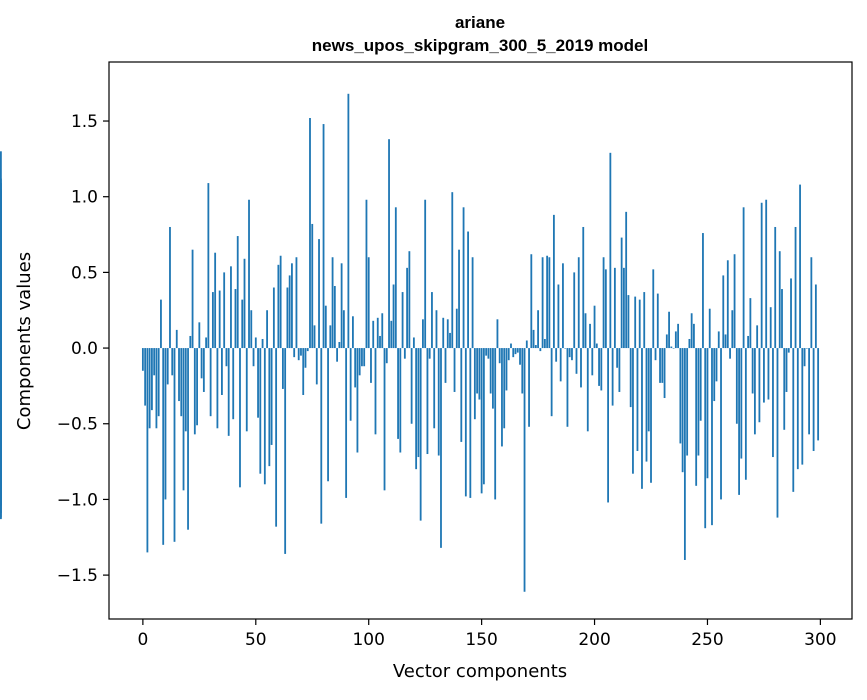  What do you see at coordinates (142, 640) in the screenshot?
I see `x-tick-label: 0` at bounding box center [142, 640].